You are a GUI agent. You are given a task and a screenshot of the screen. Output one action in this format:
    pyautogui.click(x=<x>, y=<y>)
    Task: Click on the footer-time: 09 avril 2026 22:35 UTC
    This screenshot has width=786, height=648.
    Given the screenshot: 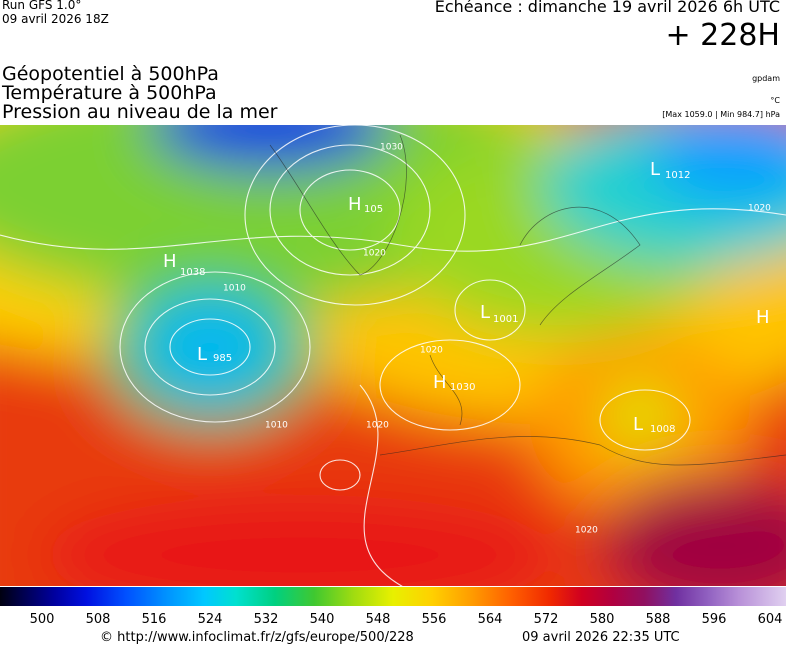 What is the action you would take?
    pyautogui.click(x=601, y=637)
    